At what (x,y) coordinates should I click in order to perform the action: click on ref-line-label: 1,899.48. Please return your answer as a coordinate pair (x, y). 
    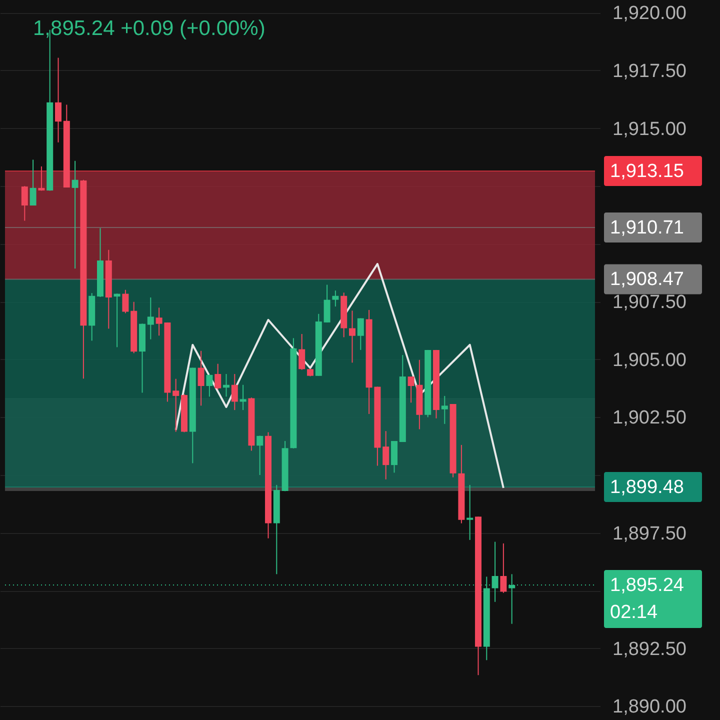
    Looking at the image, I should click on (647, 487).